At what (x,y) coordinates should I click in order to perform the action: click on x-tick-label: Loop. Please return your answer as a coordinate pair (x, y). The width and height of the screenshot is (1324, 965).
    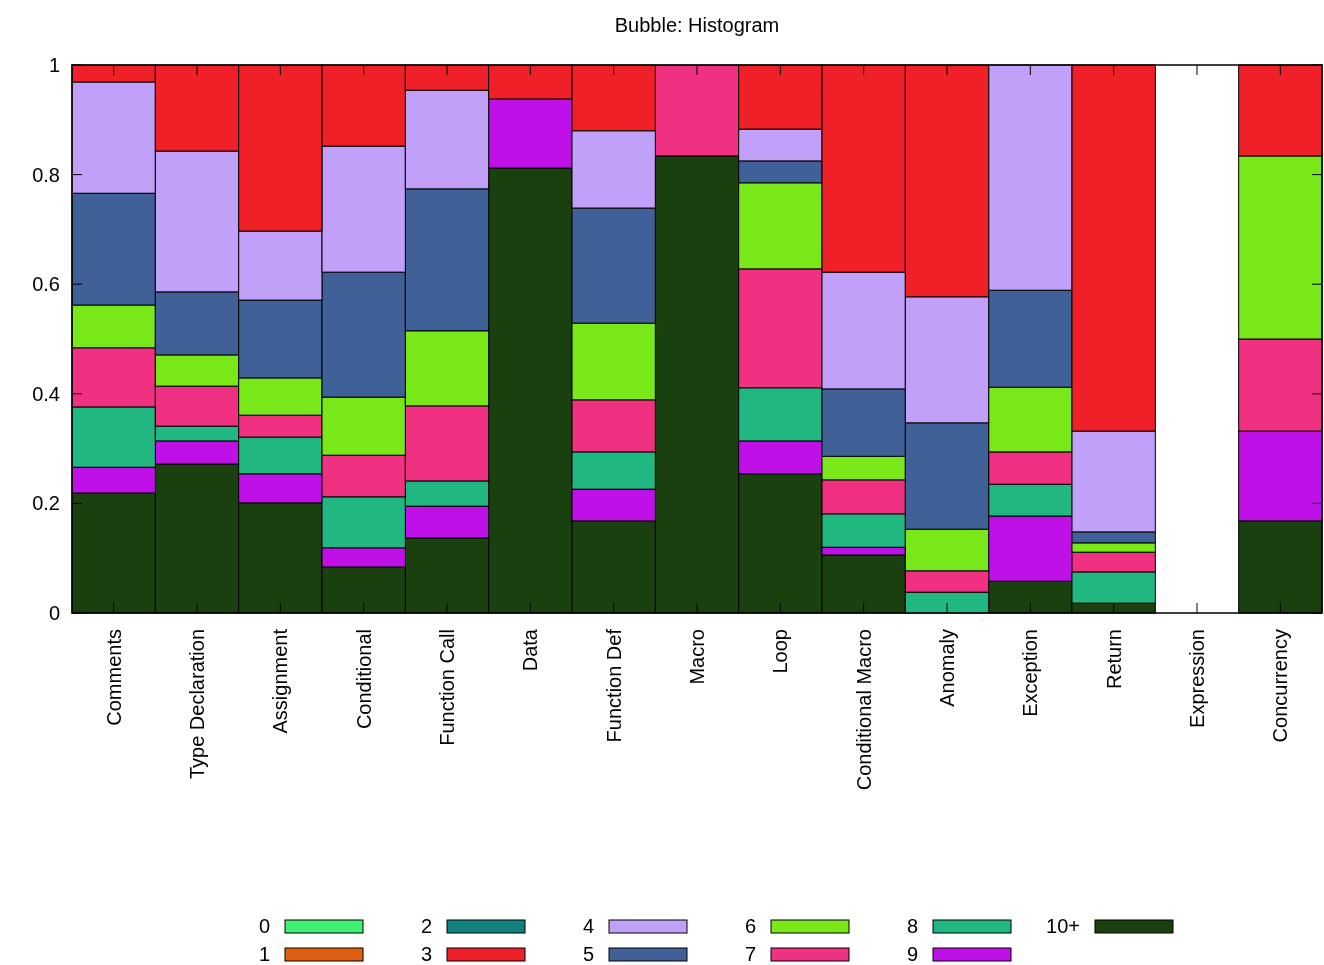
    Looking at the image, I should click on (780, 651).